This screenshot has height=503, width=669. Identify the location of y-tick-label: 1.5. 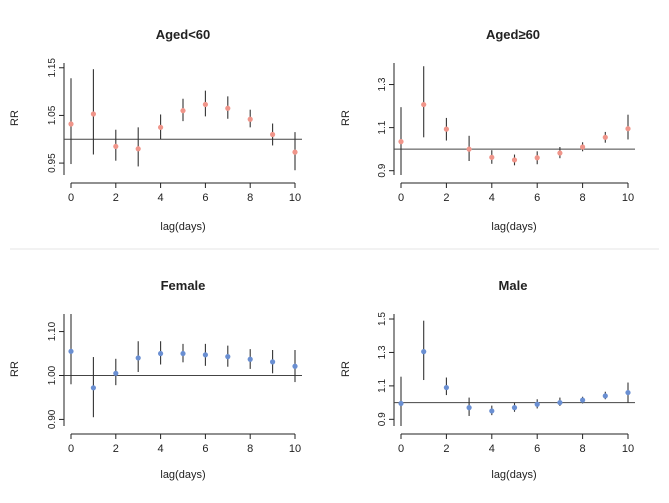
(382, 319).